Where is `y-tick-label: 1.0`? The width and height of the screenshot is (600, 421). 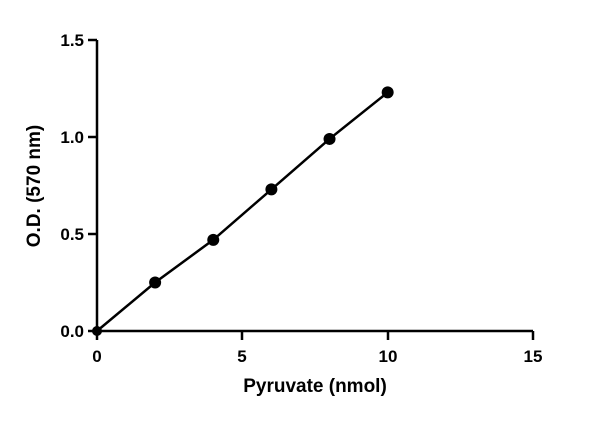
y-tick-label: 1.0 is located at coordinates (72, 137).